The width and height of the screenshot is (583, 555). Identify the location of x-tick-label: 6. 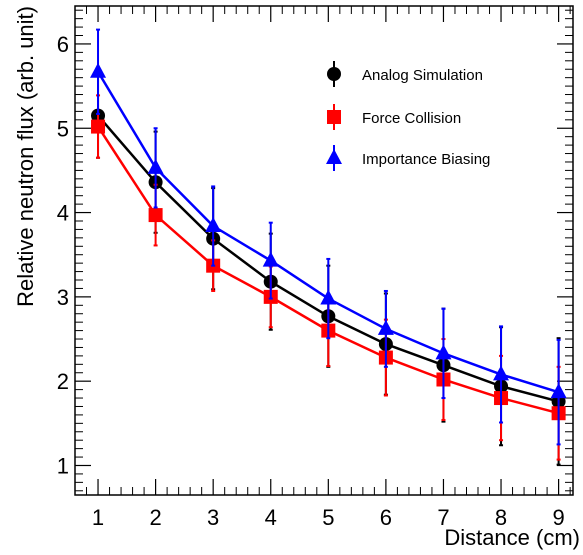
(386, 517).